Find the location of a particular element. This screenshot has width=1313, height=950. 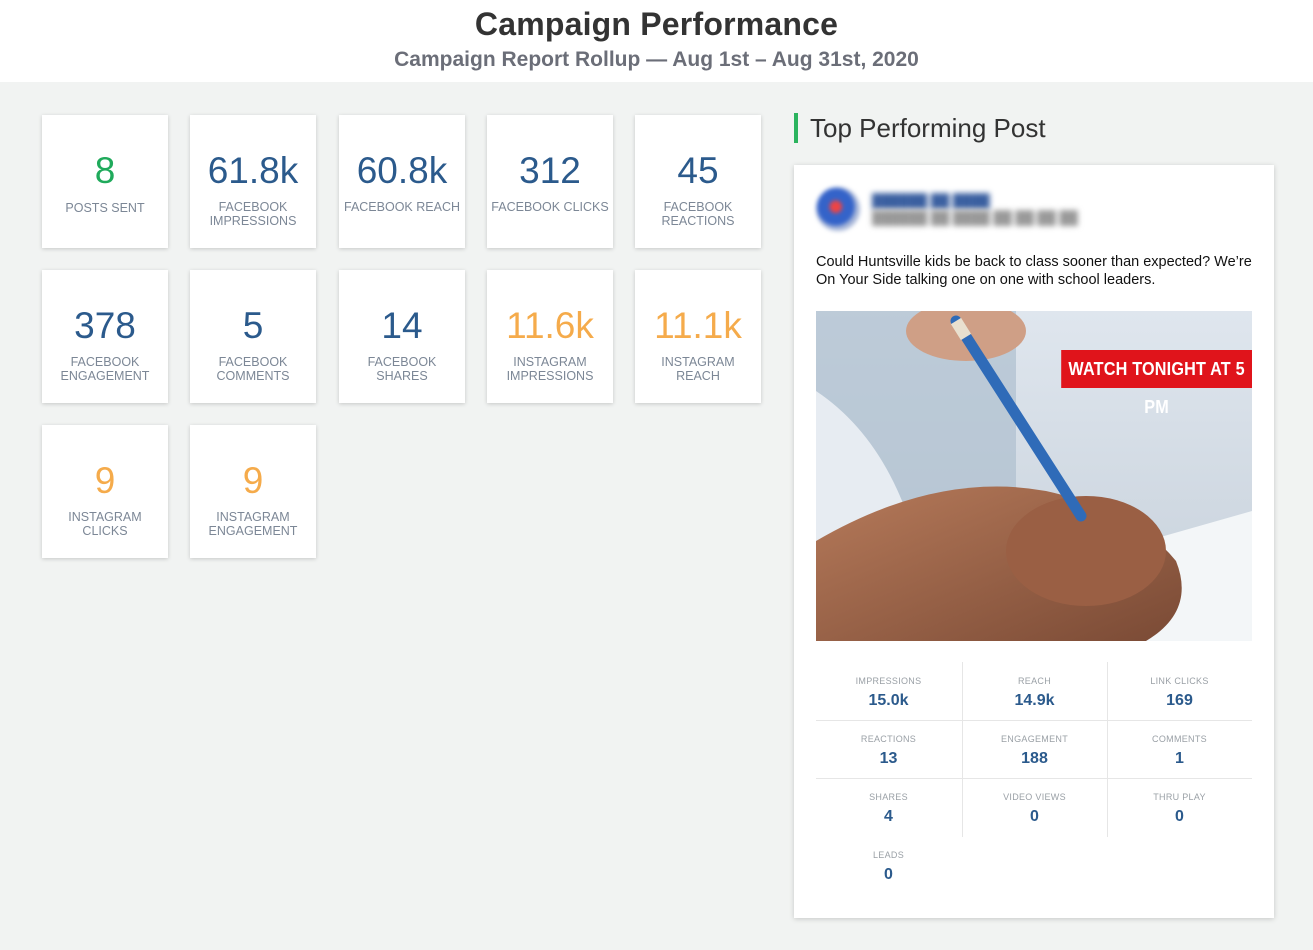

metric-value: 5 is located at coordinates (253, 325).